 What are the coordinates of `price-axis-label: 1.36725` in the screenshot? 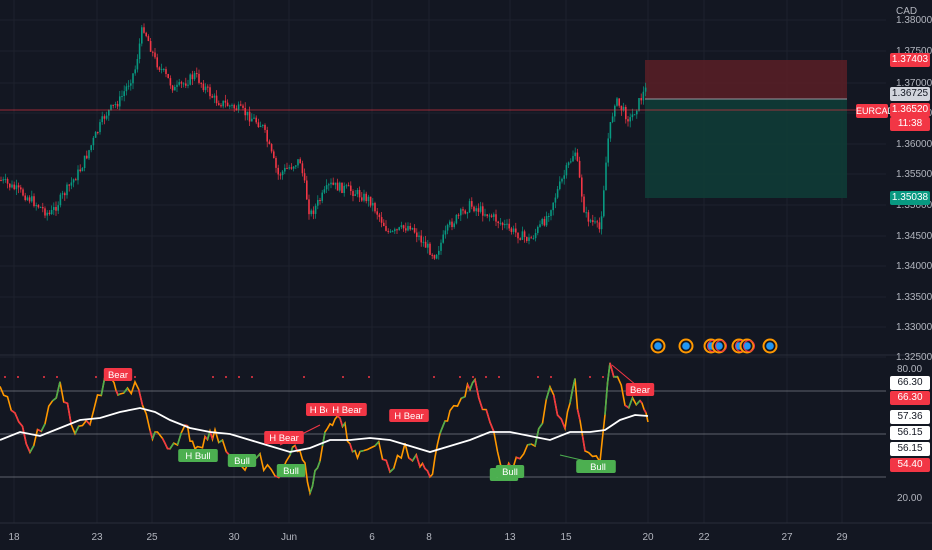 It's located at (910, 94).